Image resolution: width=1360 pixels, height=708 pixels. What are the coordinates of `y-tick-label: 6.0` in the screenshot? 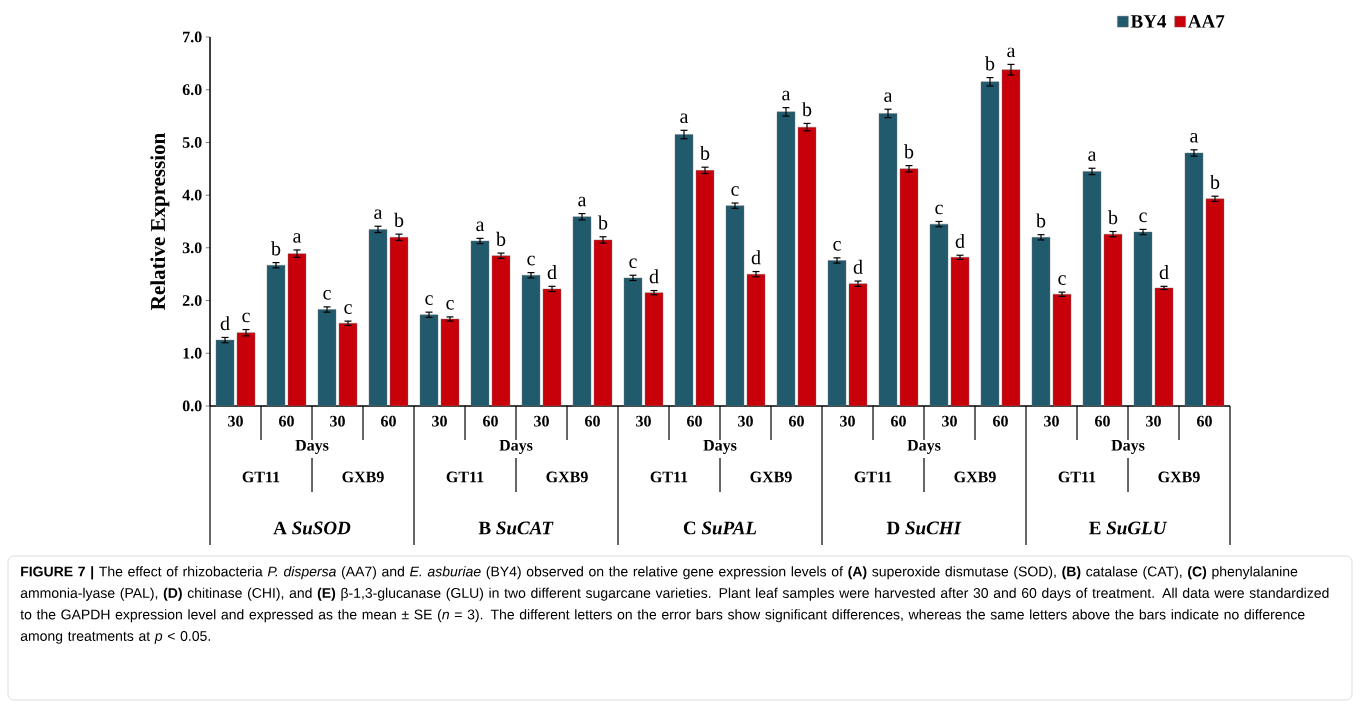 It's located at (192, 90).